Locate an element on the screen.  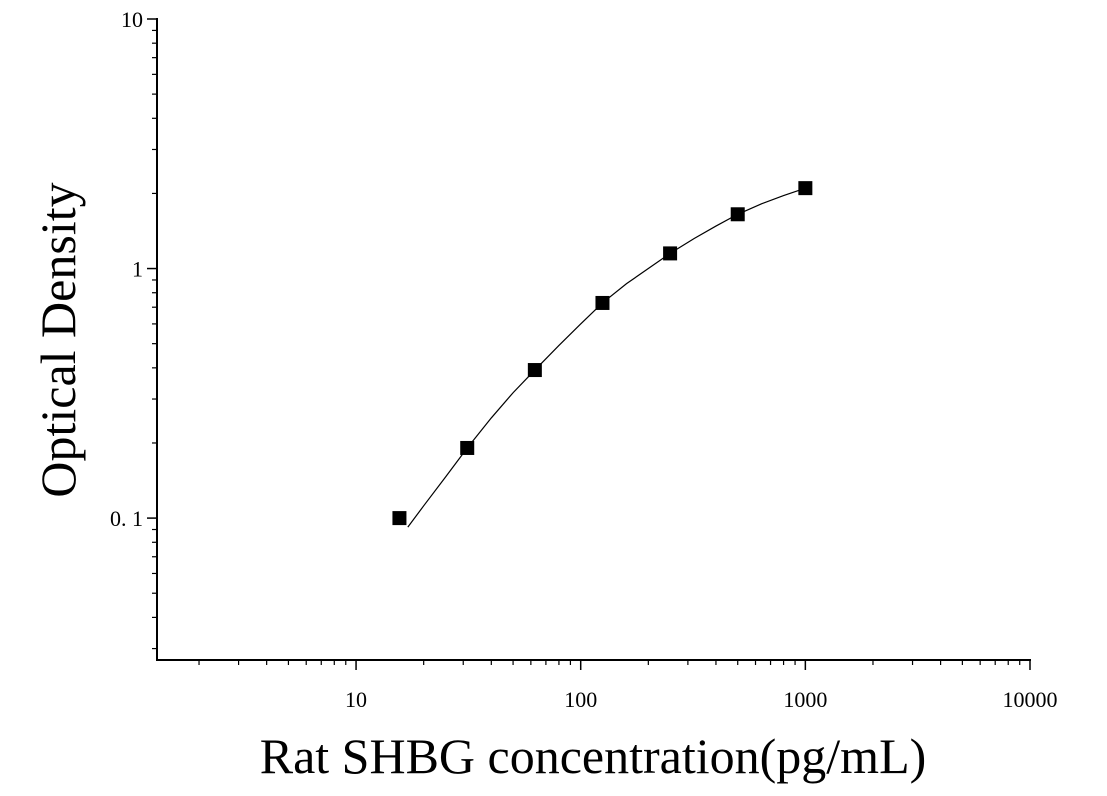
y-axis-title: Optical Density is located at coordinates (58, 339).